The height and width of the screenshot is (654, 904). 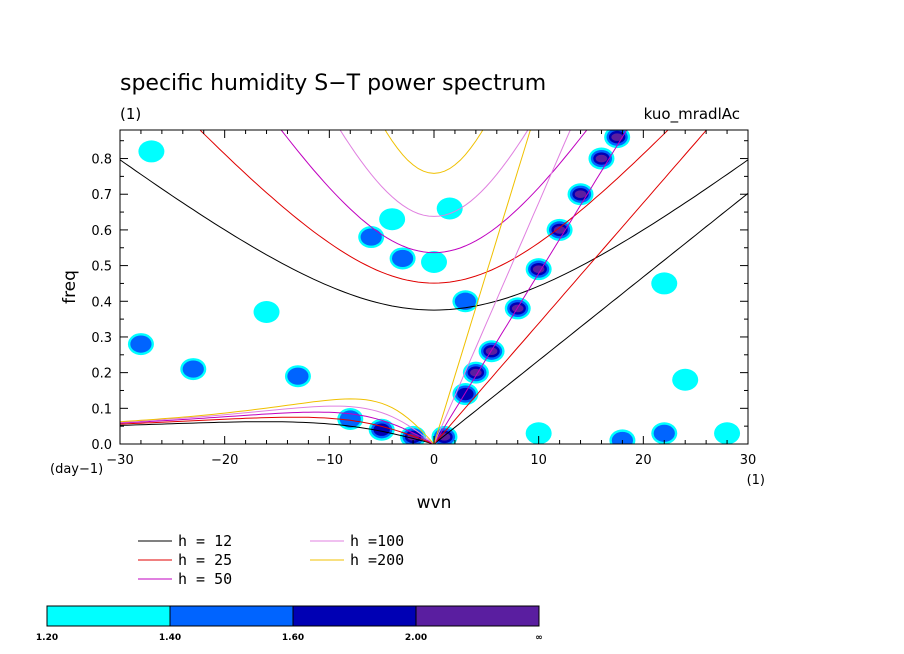 I want to click on y-tick-label: 0.7, so click(x=101, y=195).